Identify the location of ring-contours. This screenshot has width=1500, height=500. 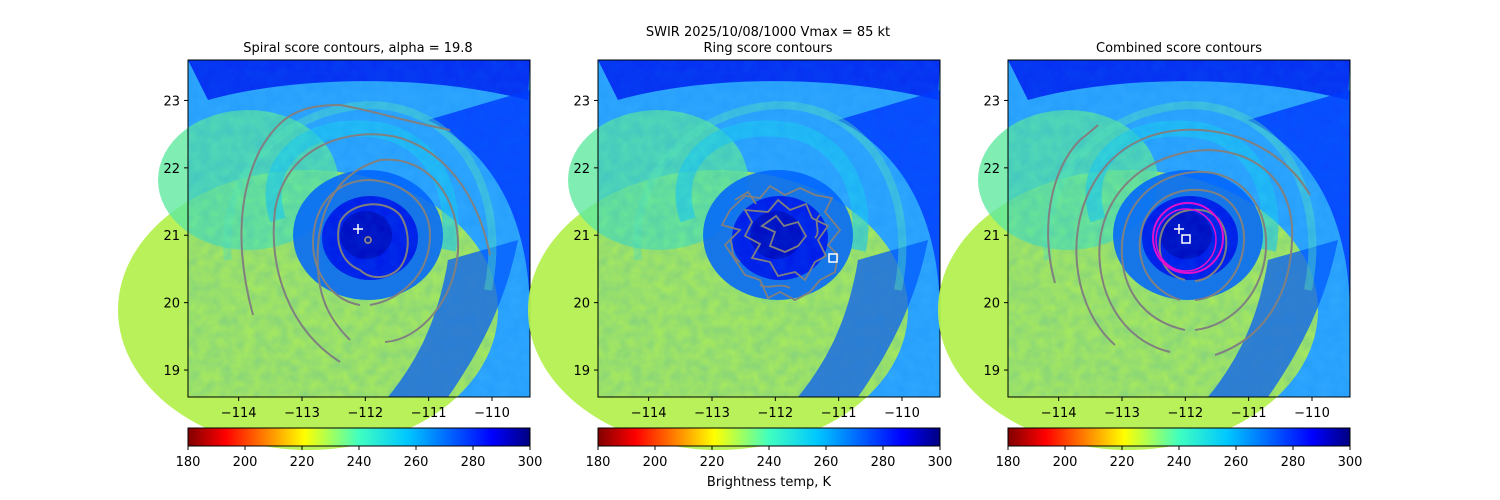
(781, 243).